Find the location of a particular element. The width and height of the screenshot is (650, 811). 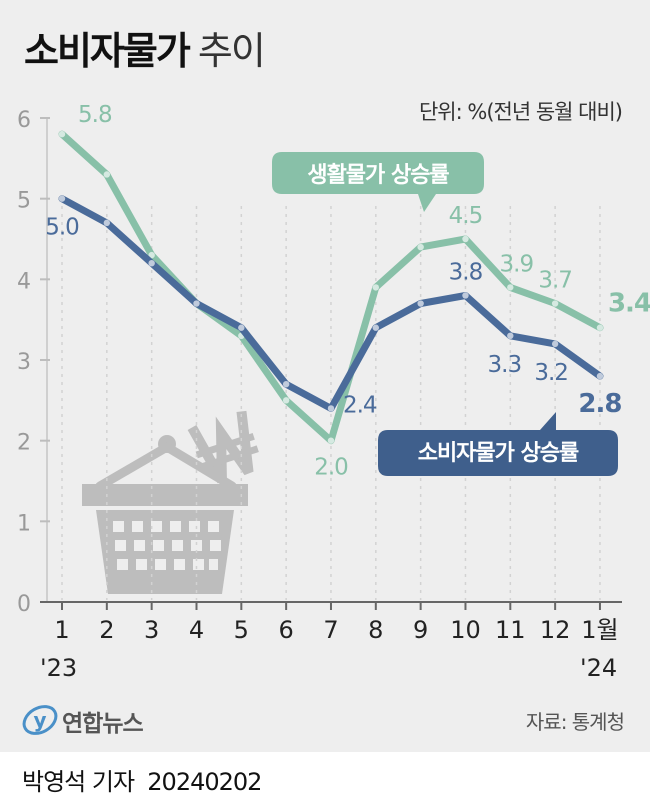

x-tick-label: 1월 is located at coordinates (599, 630).